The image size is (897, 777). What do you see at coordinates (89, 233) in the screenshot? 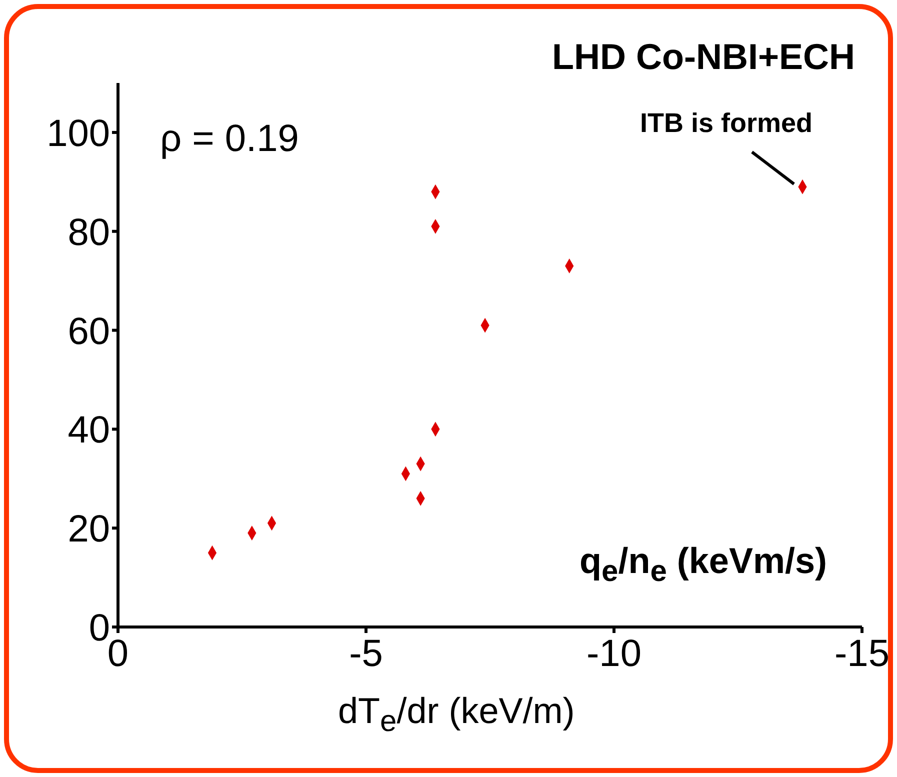
I see `y-tick-label: 80` at bounding box center [89, 233].